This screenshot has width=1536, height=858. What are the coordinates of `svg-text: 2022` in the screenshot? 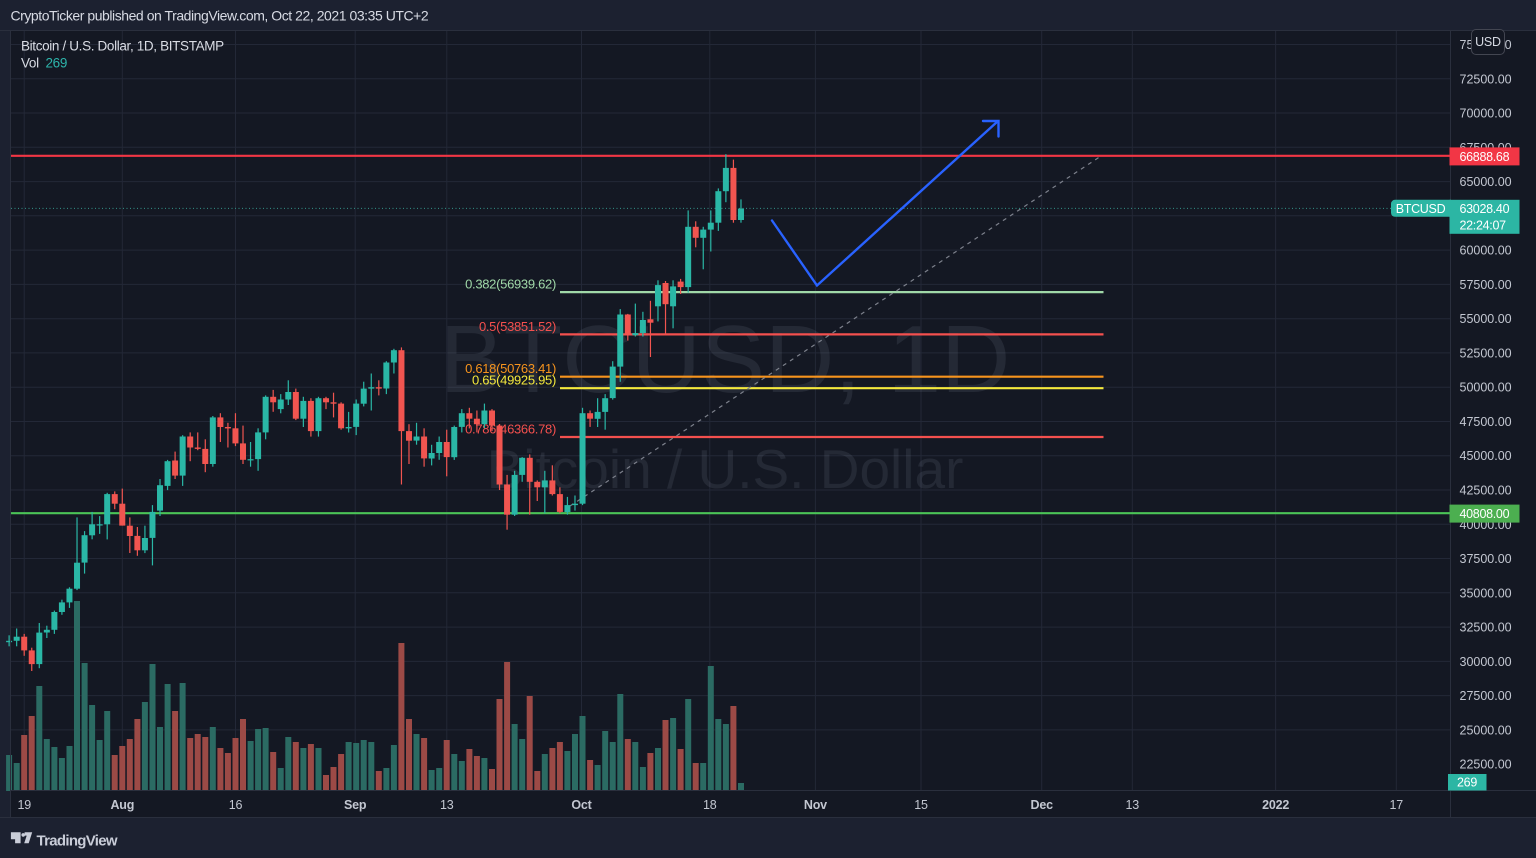 It's located at (1275, 805).